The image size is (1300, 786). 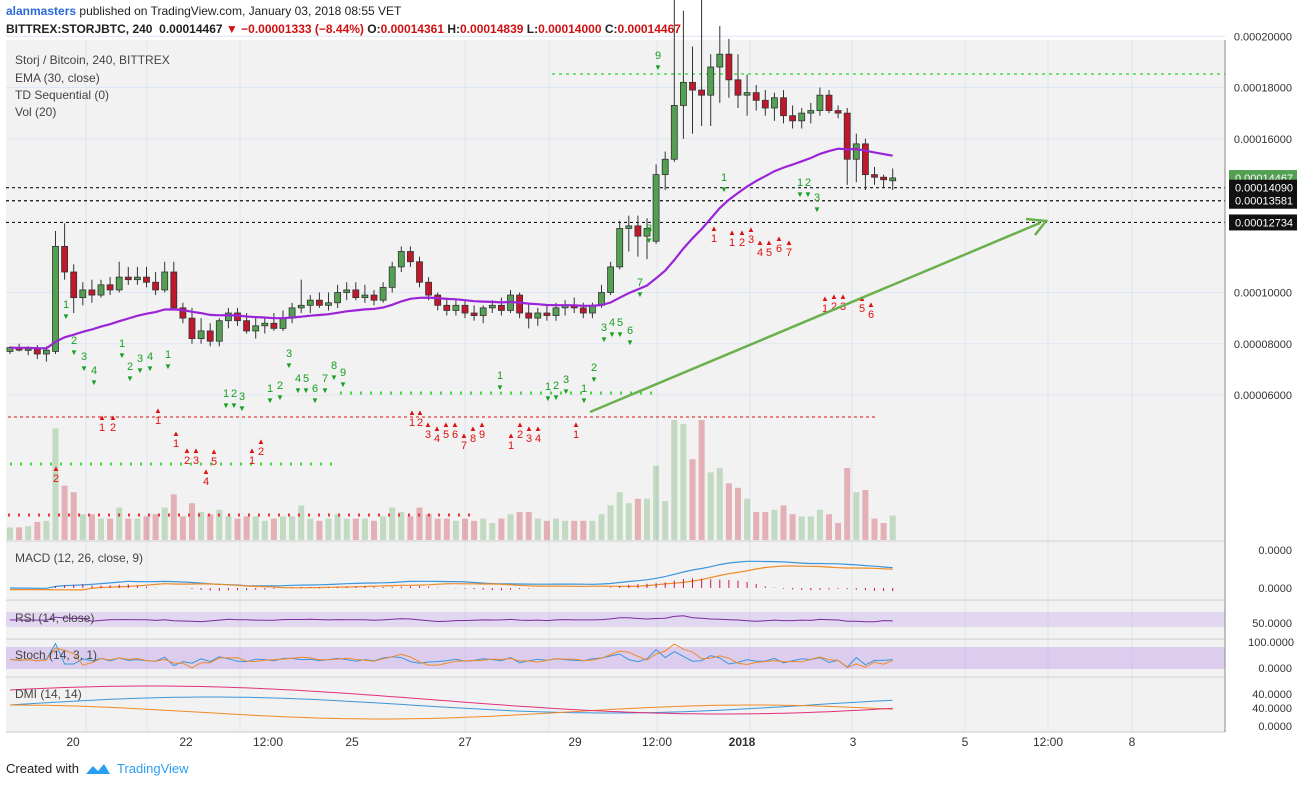 What do you see at coordinates (41, 11) in the screenshot?
I see `publisher-name: alanmasters` at bounding box center [41, 11].